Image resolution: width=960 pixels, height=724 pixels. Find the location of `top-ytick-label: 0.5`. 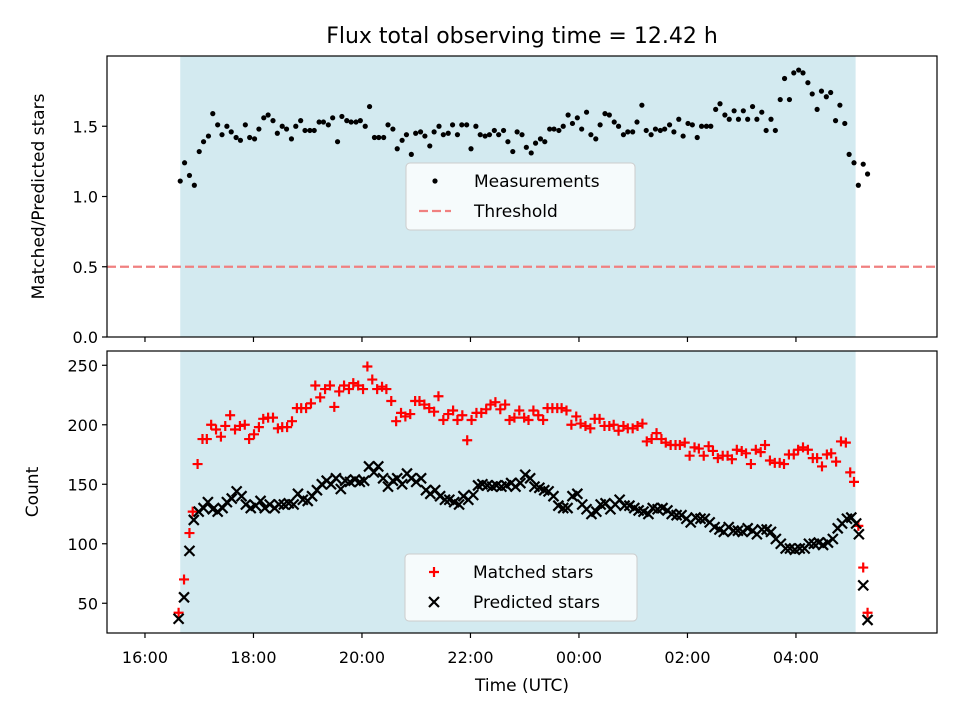

top-ytick-label: 0.5 is located at coordinates (85, 267).